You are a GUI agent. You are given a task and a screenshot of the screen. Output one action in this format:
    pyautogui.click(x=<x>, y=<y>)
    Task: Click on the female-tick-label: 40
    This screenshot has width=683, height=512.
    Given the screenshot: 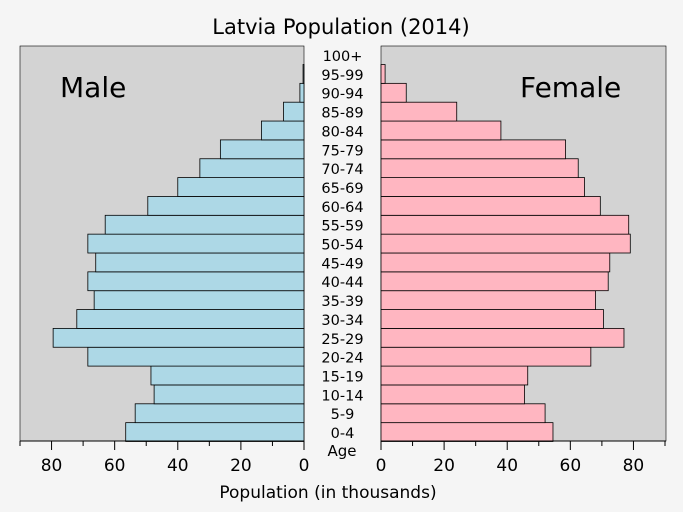 What is the action you would take?
    pyautogui.click(x=507, y=466)
    